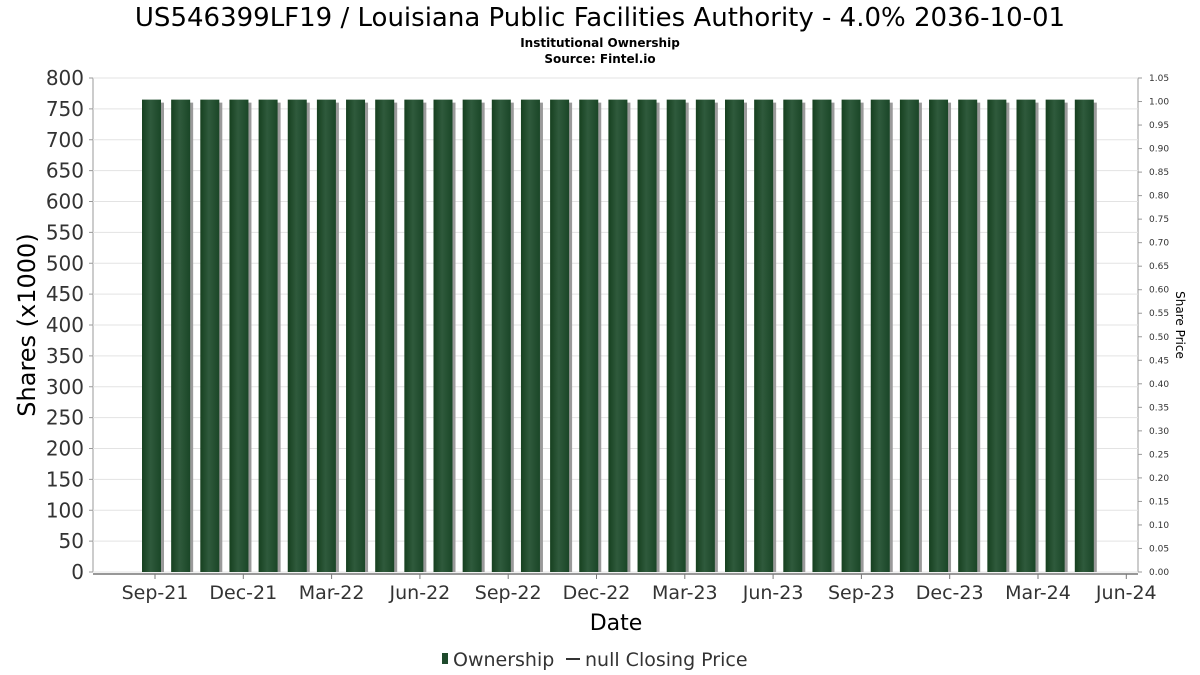 This screenshot has height=675, width=1200. What do you see at coordinates (65, 356) in the screenshot?
I see `y-tick-label: 350` at bounding box center [65, 356].